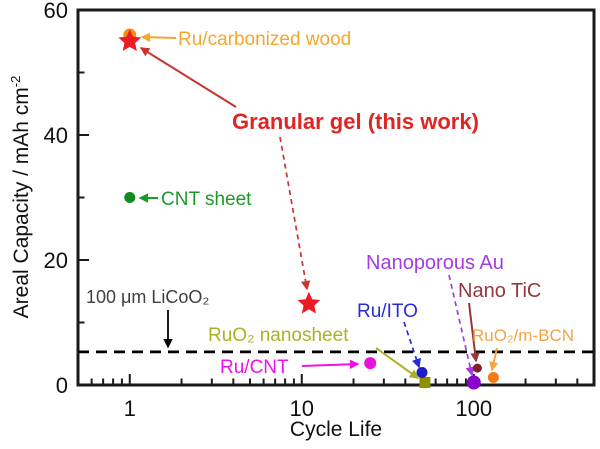  Describe the element at coordinates (206, 199) in the screenshot. I see `annotation-cnt-sheet: CNT sheet` at that location.